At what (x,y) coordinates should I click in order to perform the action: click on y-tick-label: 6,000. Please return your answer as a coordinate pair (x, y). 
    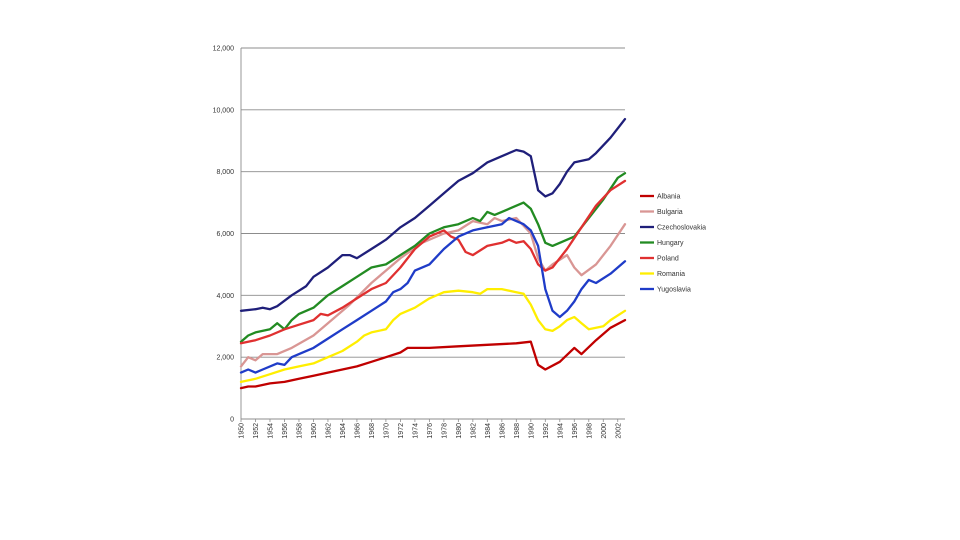
    Looking at the image, I should click on (225, 234).